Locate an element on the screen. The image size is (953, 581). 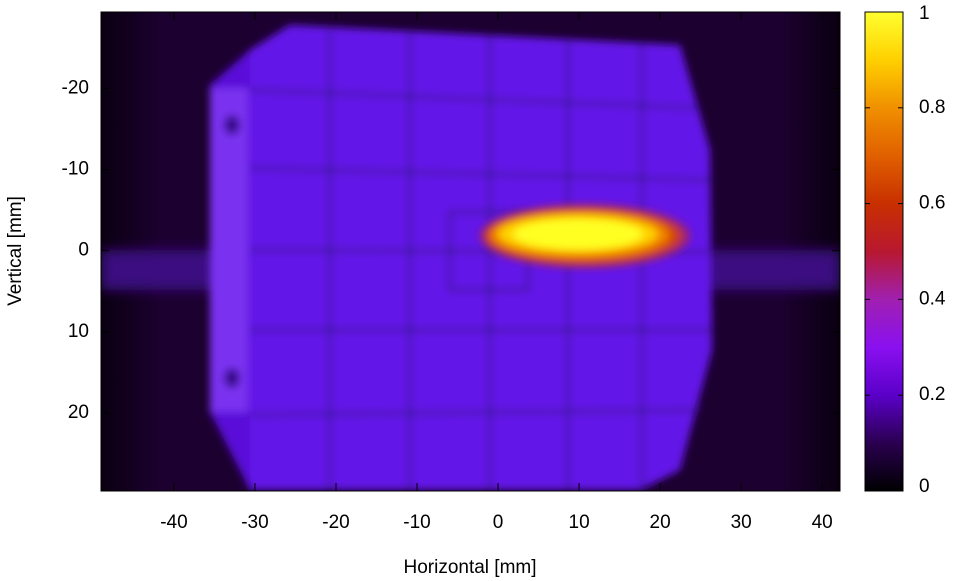
y-axis-label: Vertical [mm] is located at coordinates (15, 251).